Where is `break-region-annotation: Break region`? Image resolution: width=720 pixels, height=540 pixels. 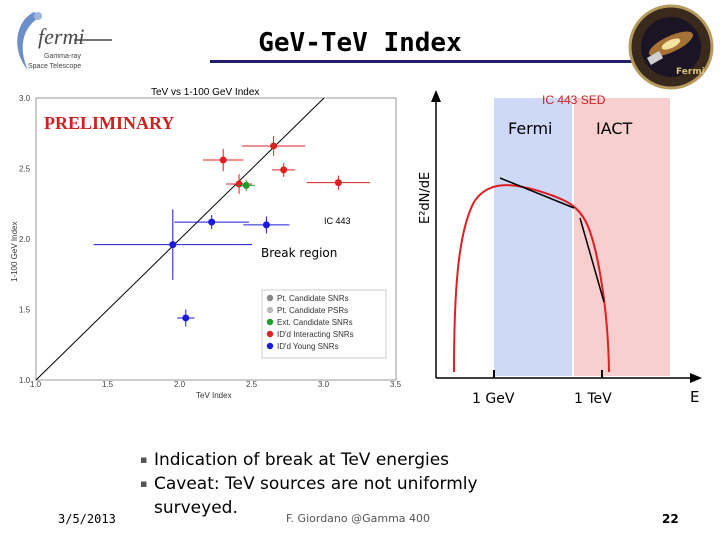
break-region-annotation: Break region is located at coordinates (299, 253).